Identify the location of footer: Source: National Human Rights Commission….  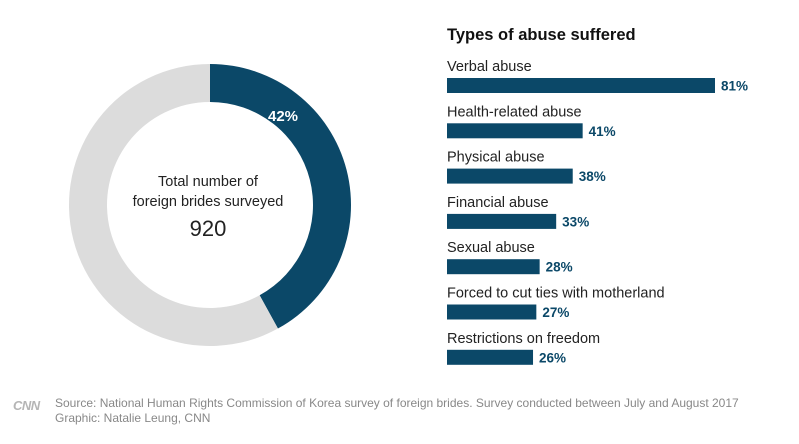
(397, 411).